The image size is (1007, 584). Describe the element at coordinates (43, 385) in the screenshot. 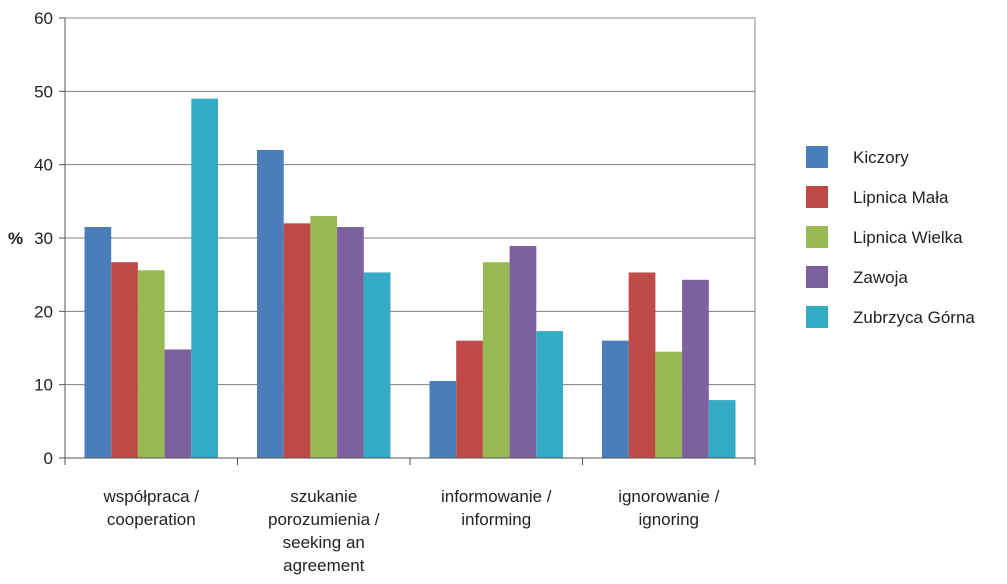

I see `y-tick-label: 10` at that location.